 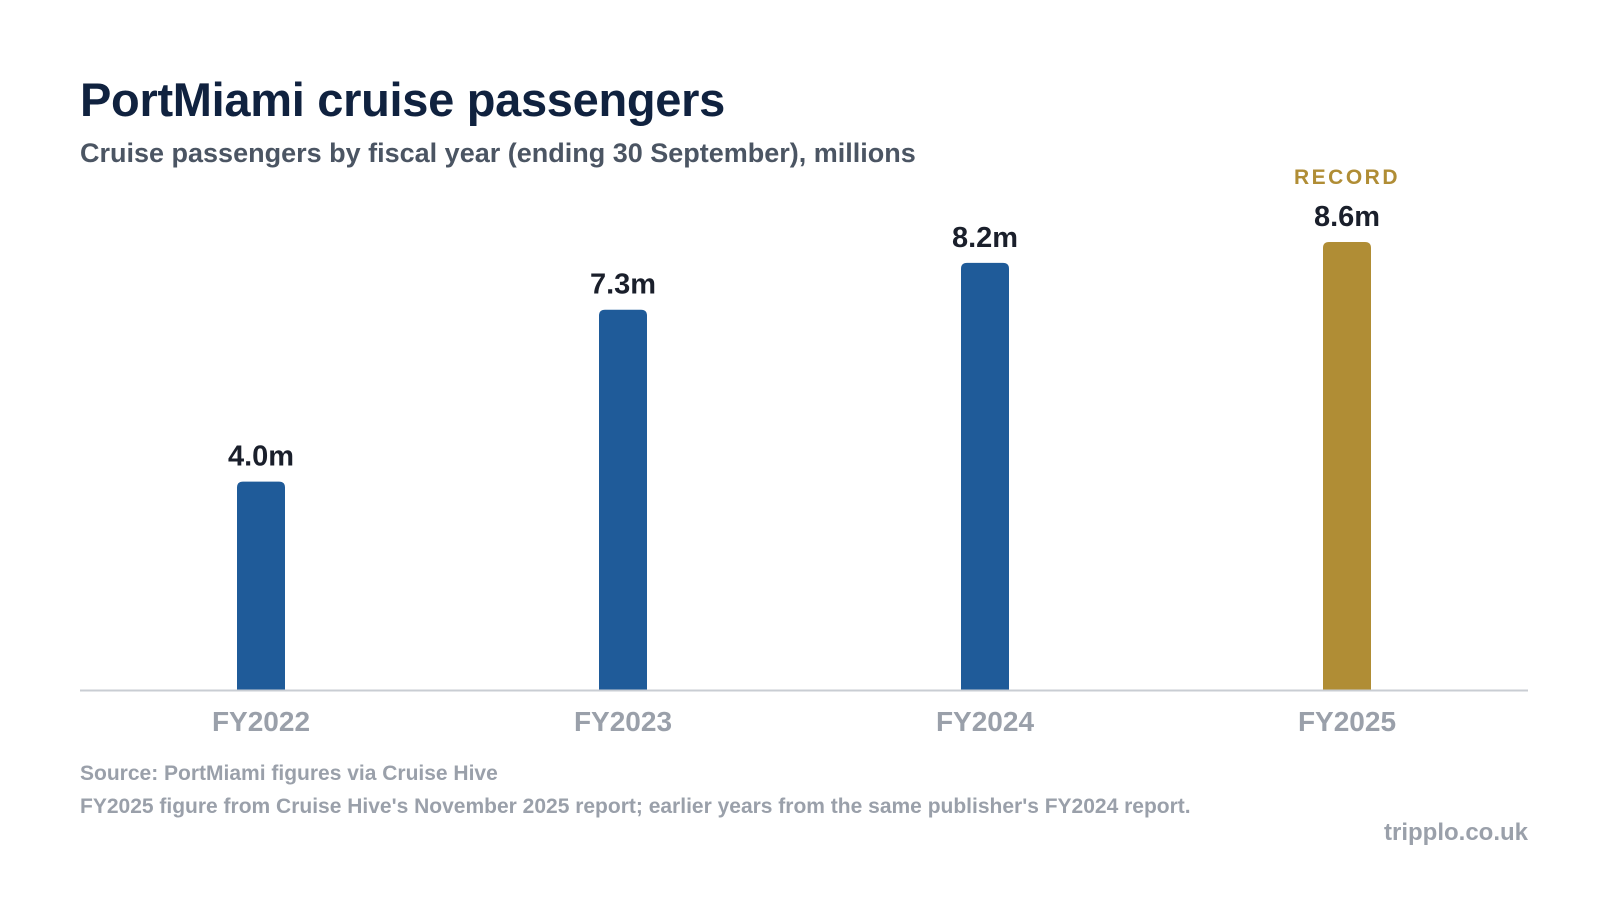 What do you see at coordinates (985, 238) in the screenshot?
I see `value-label-fy2024: 8.2m` at bounding box center [985, 238].